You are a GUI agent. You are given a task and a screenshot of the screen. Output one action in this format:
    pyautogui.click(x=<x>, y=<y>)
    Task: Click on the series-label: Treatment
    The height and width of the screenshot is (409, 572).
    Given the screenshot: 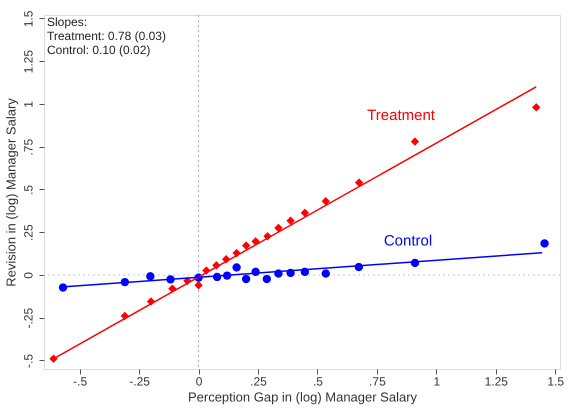 What is the action you would take?
    pyautogui.click(x=401, y=115)
    